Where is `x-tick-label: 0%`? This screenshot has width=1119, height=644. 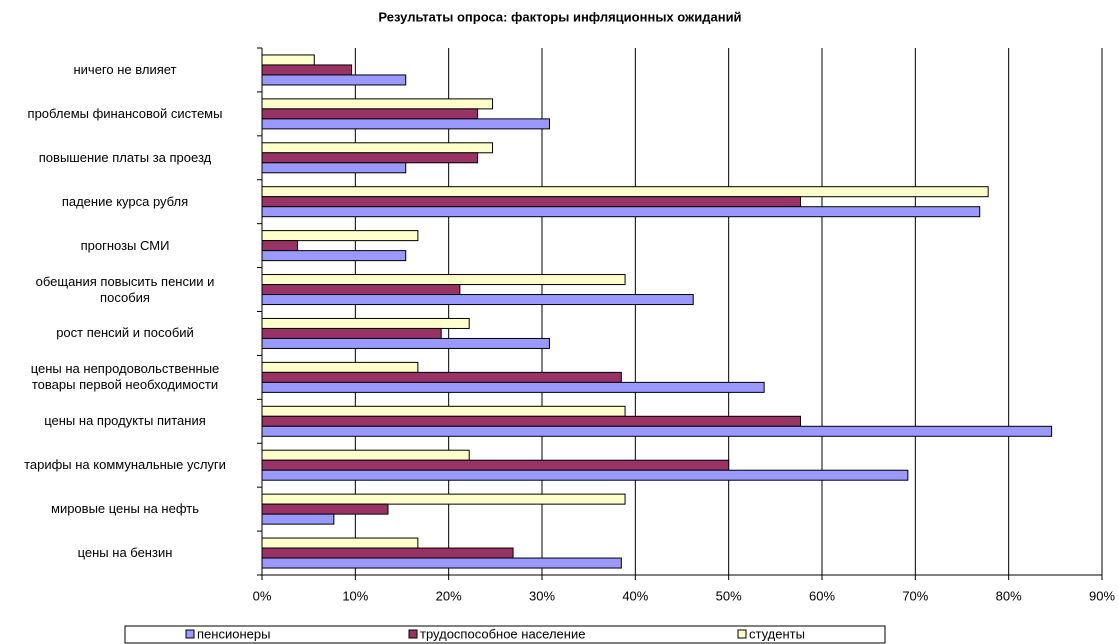 x-tick-label: 0% is located at coordinates (262, 595).